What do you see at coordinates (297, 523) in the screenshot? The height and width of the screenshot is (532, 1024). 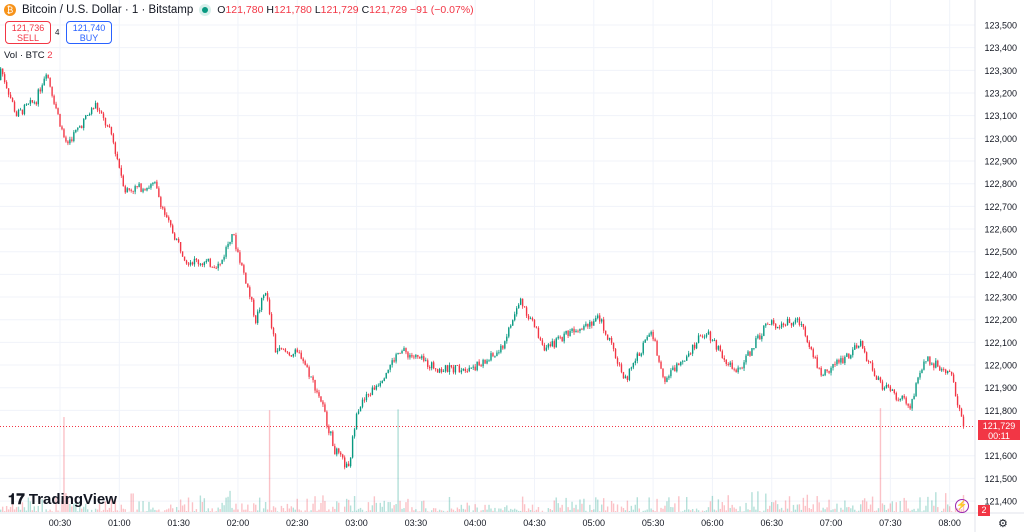 I see `x-tick-label: 02:30` at bounding box center [297, 523].